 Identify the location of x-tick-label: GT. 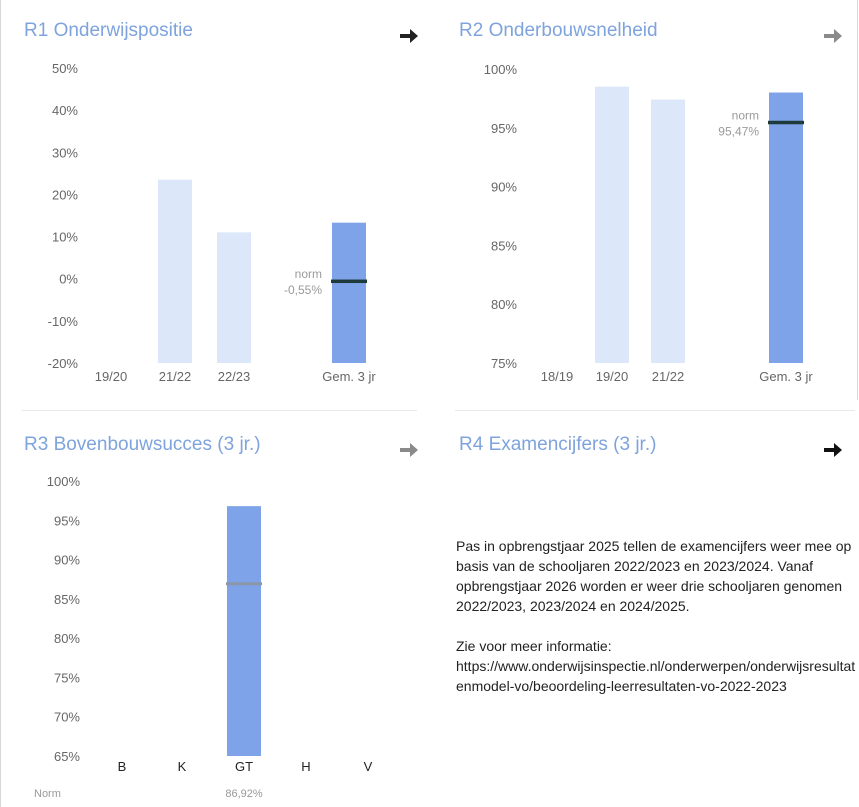
(244, 766).